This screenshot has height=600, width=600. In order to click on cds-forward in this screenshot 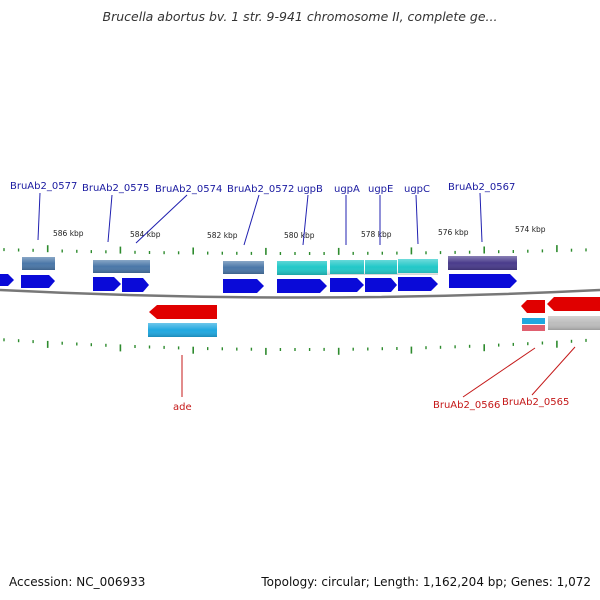, I will do `click(258, 283)`.